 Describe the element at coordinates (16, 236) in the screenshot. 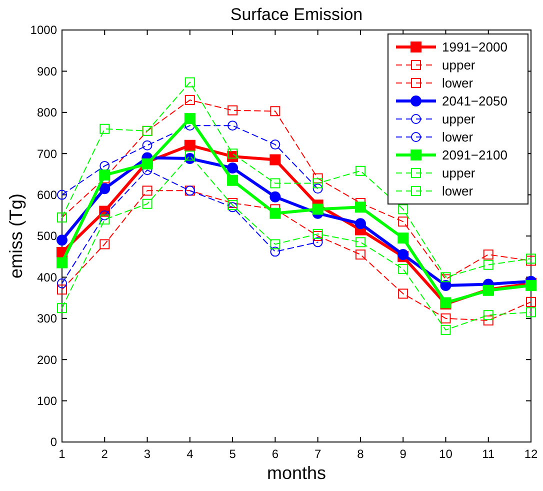

I see `y-axis-title: emiss (Tg)` at that location.